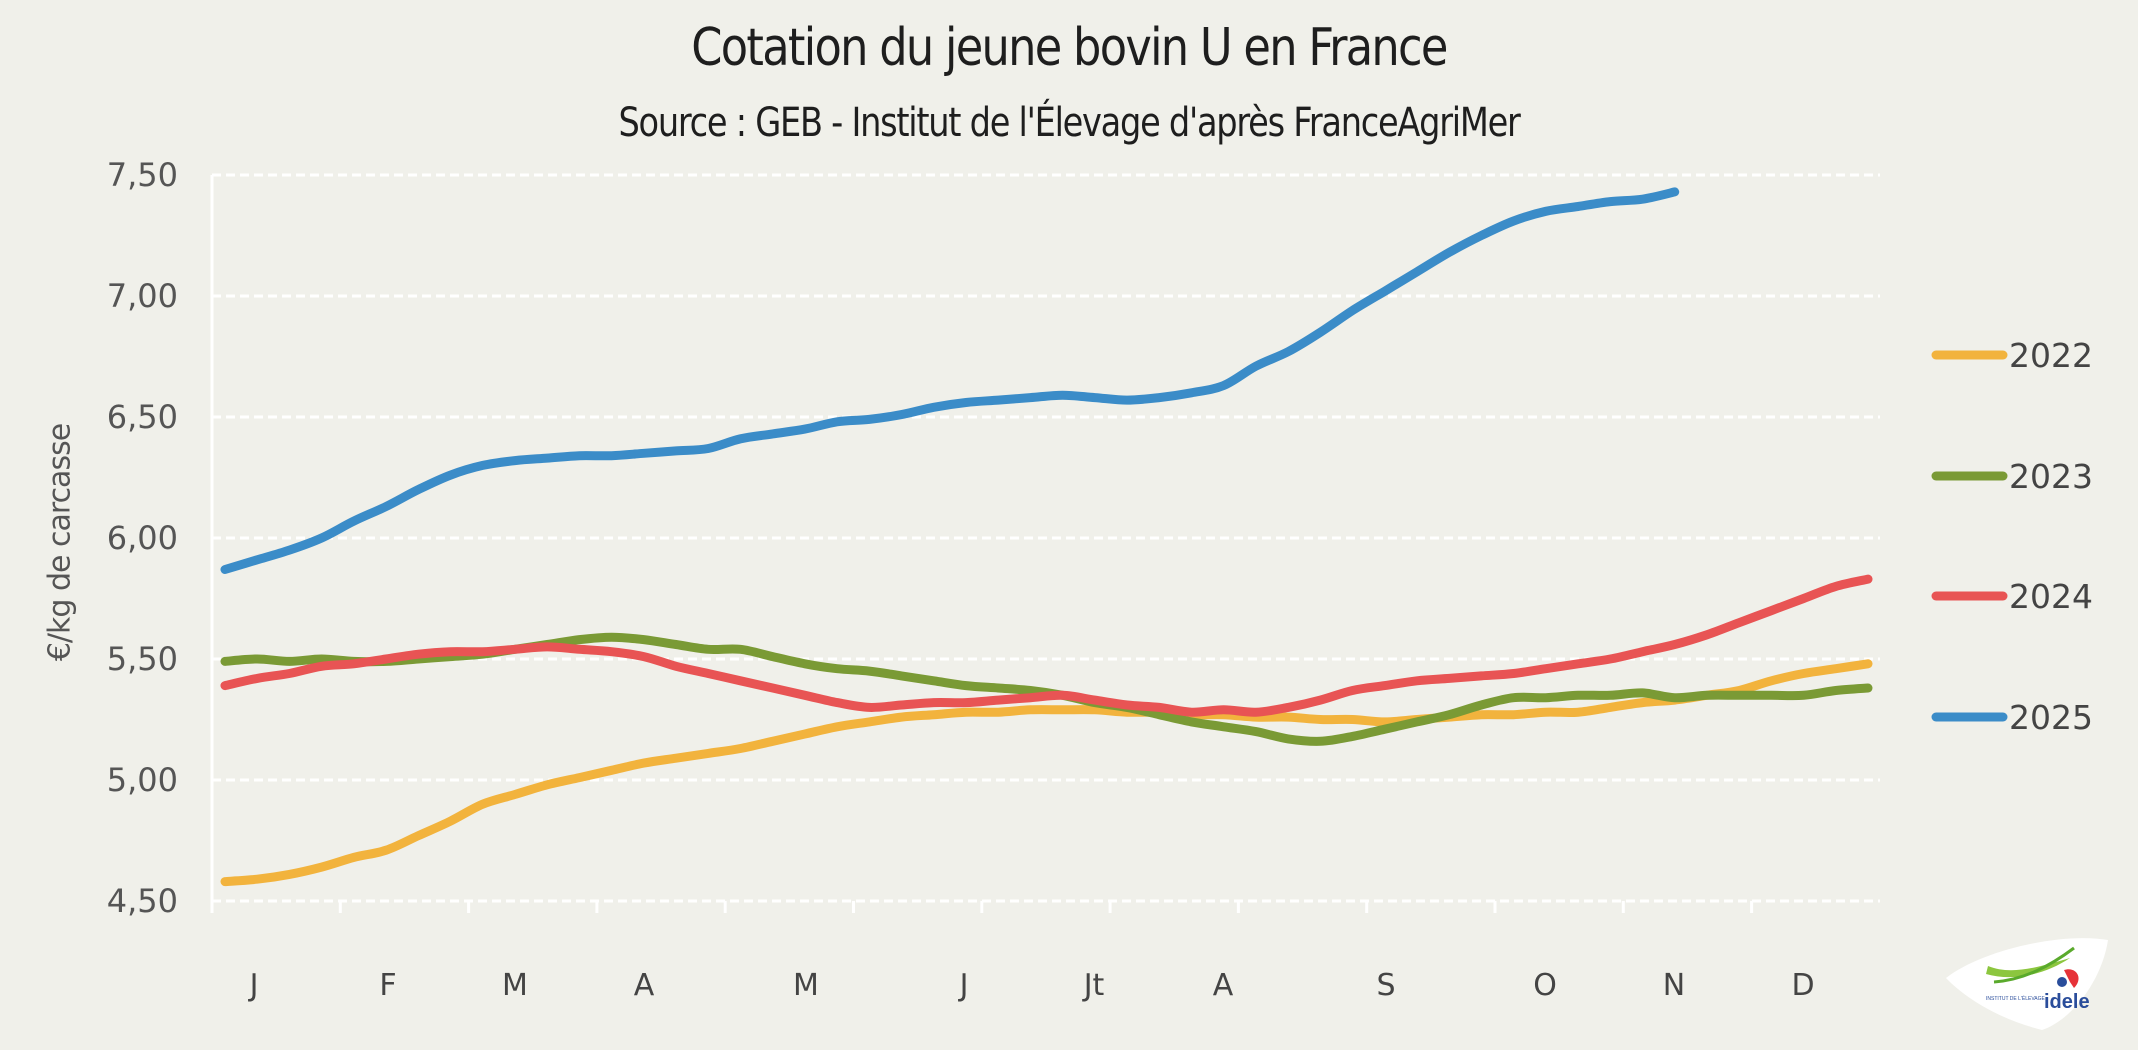  Describe the element at coordinates (2012, 536) in the screenshot. I see `legend: 2022 2023 2024 2025` at that location.